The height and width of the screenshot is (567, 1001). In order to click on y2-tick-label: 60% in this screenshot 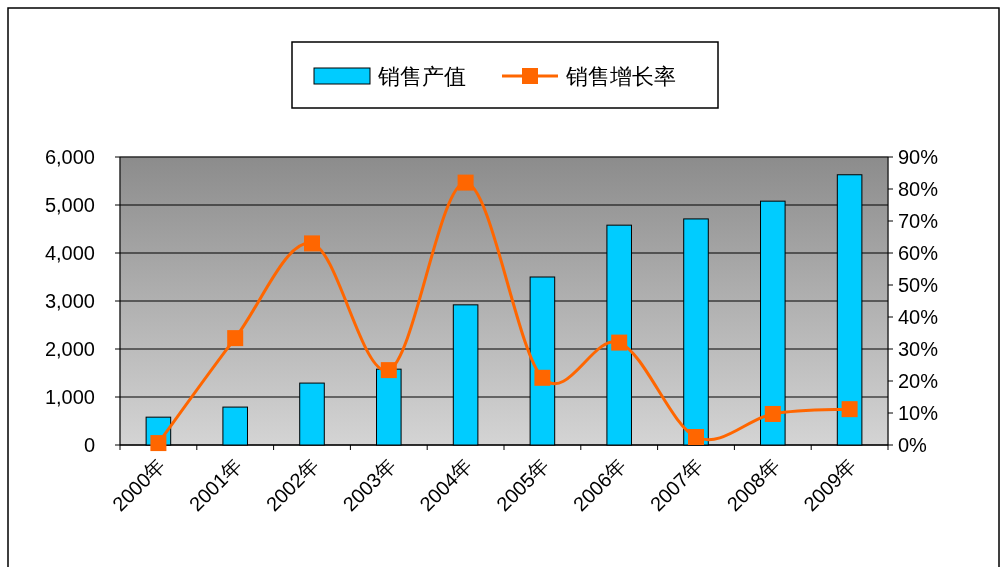, I will do `click(918, 253)`.